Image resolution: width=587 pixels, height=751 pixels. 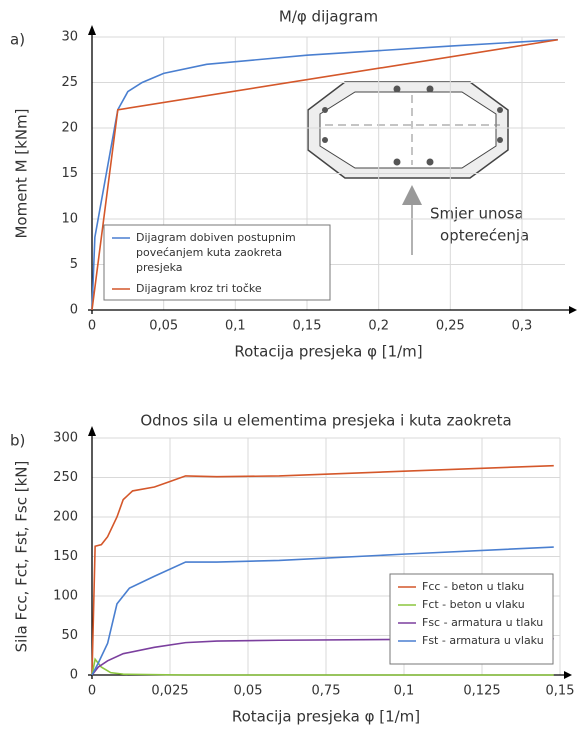 I want to click on legend-label: Fst - armatura u vlaku, so click(x=483, y=640).